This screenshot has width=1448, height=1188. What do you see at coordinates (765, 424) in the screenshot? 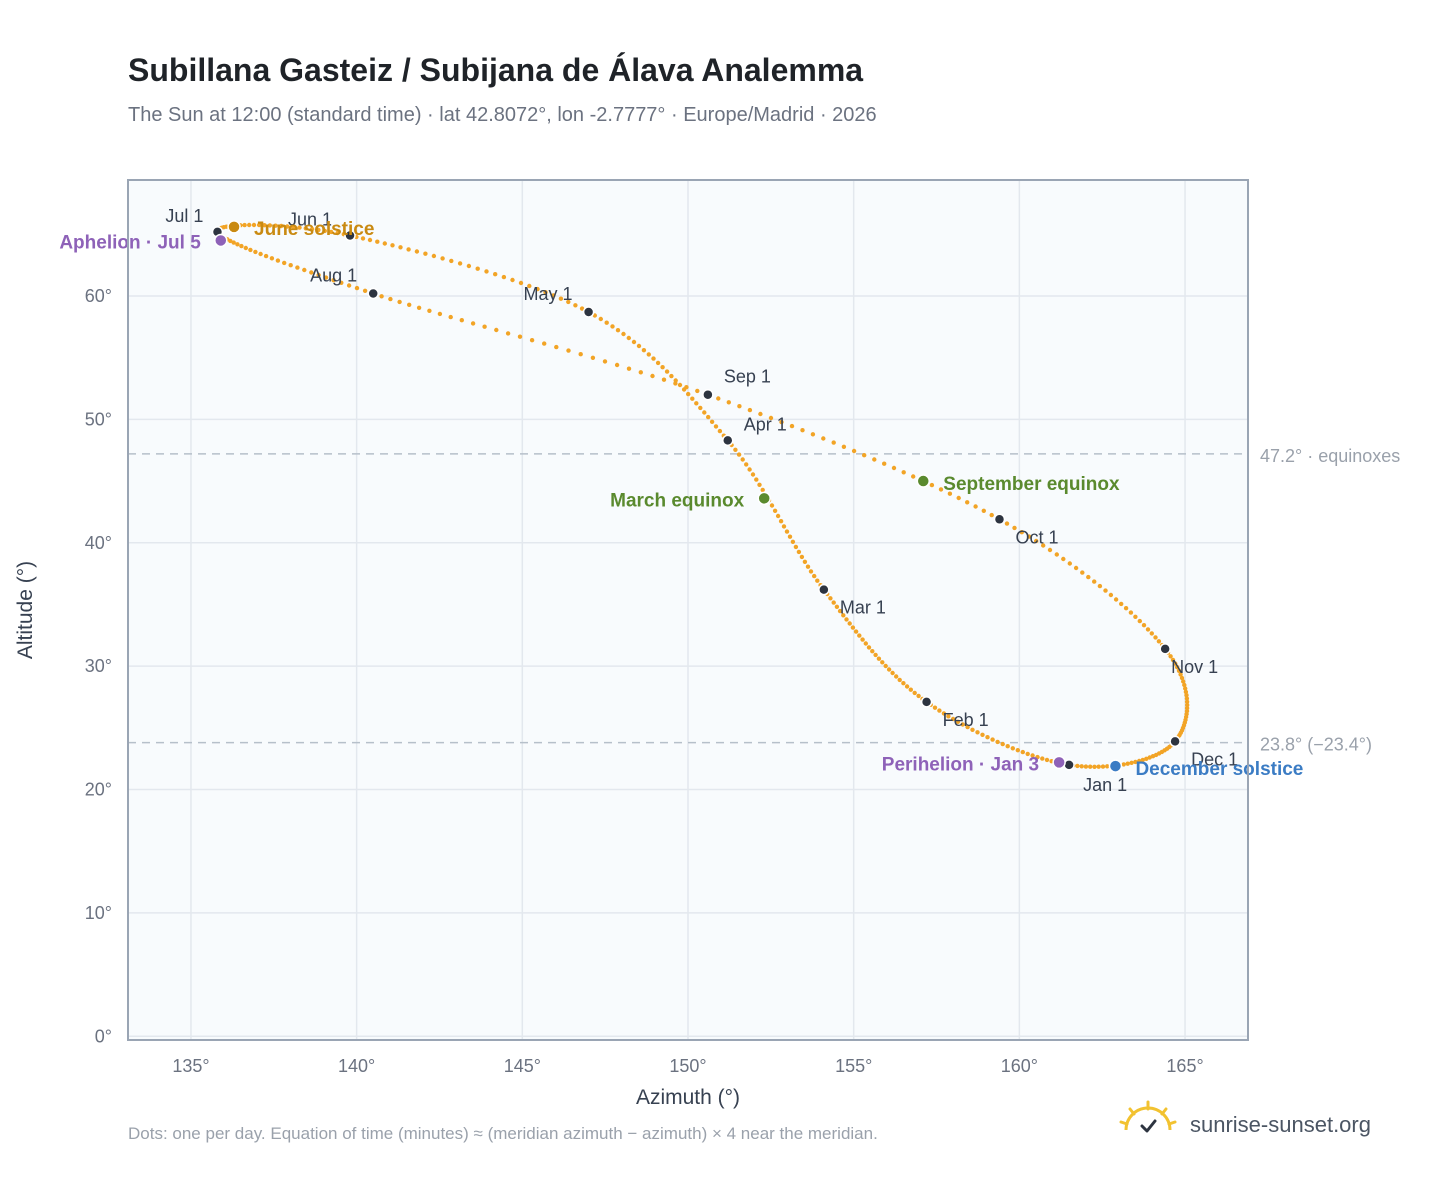
I see `month-label: Apr 1` at bounding box center [765, 424].